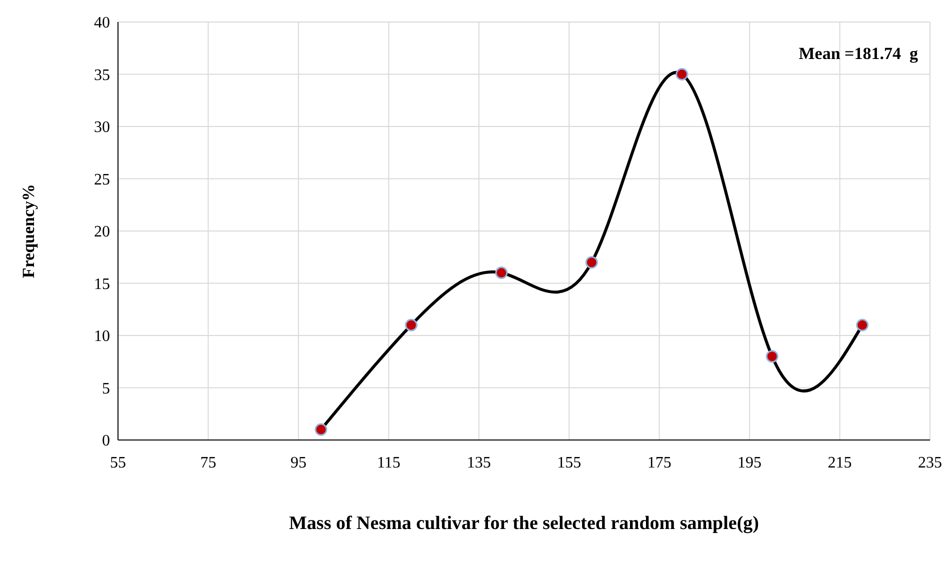 This screenshot has height=568, width=950. Describe the element at coordinates (388, 463) in the screenshot. I see `x-tick-label: 115` at that location.